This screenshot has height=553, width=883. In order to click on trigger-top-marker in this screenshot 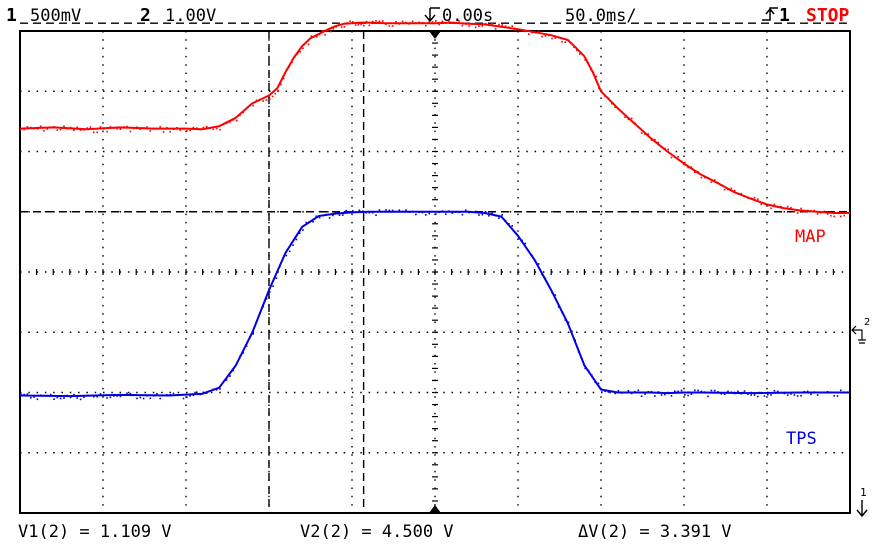, I will do `click(435, 35)`.